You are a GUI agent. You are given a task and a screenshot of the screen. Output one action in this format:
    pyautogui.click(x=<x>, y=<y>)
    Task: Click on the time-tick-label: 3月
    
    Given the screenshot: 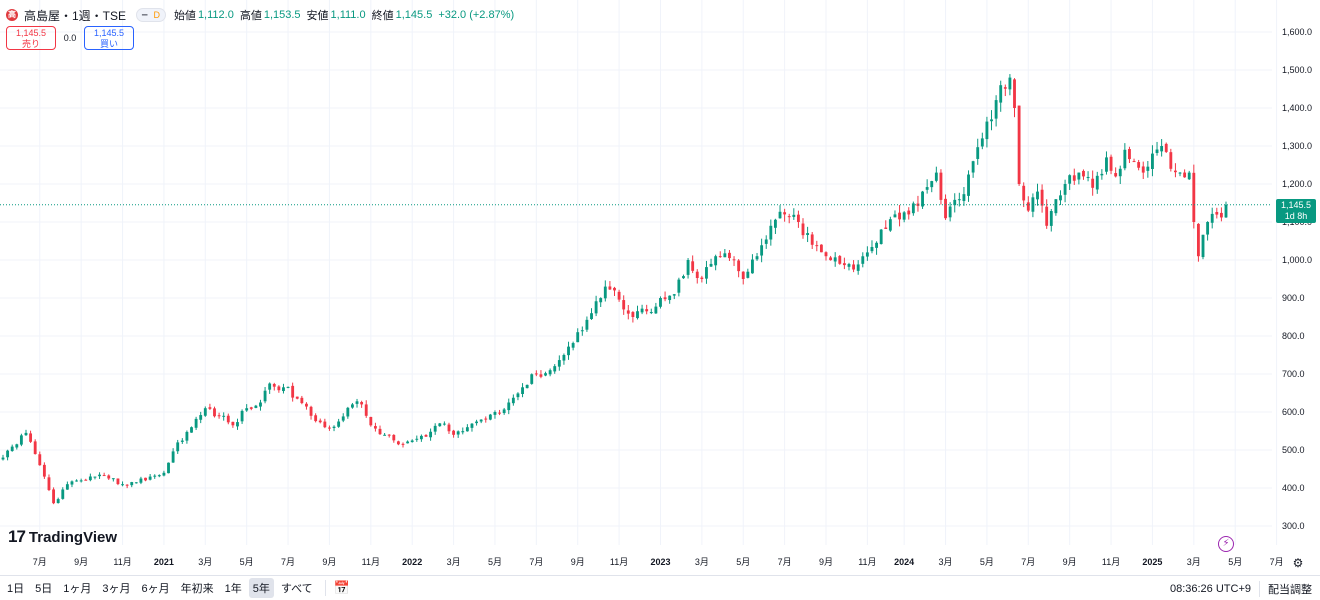 What is the action you would take?
    pyautogui.click(x=454, y=562)
    